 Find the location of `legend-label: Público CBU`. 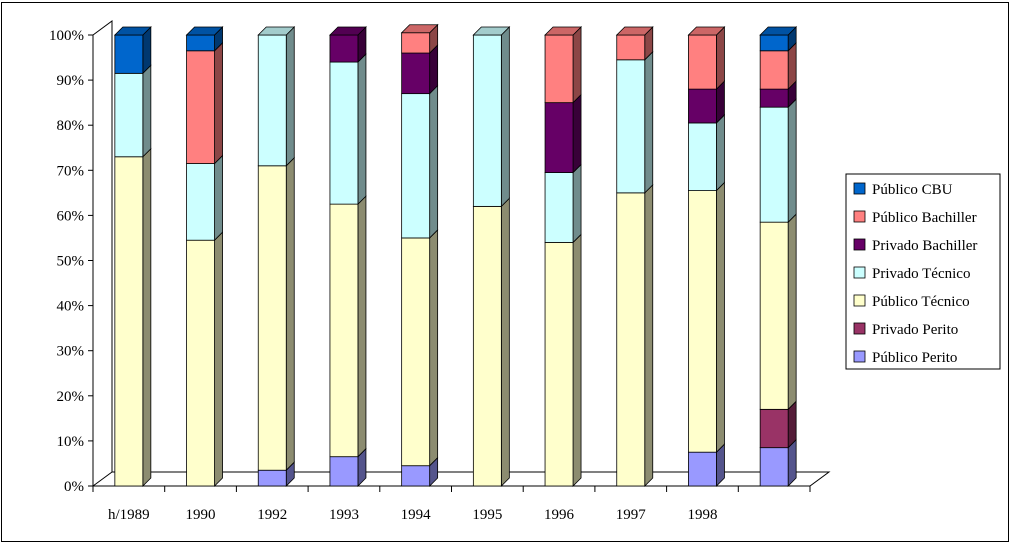

legend-label: Público CBU is located at coordinates (912, 190).